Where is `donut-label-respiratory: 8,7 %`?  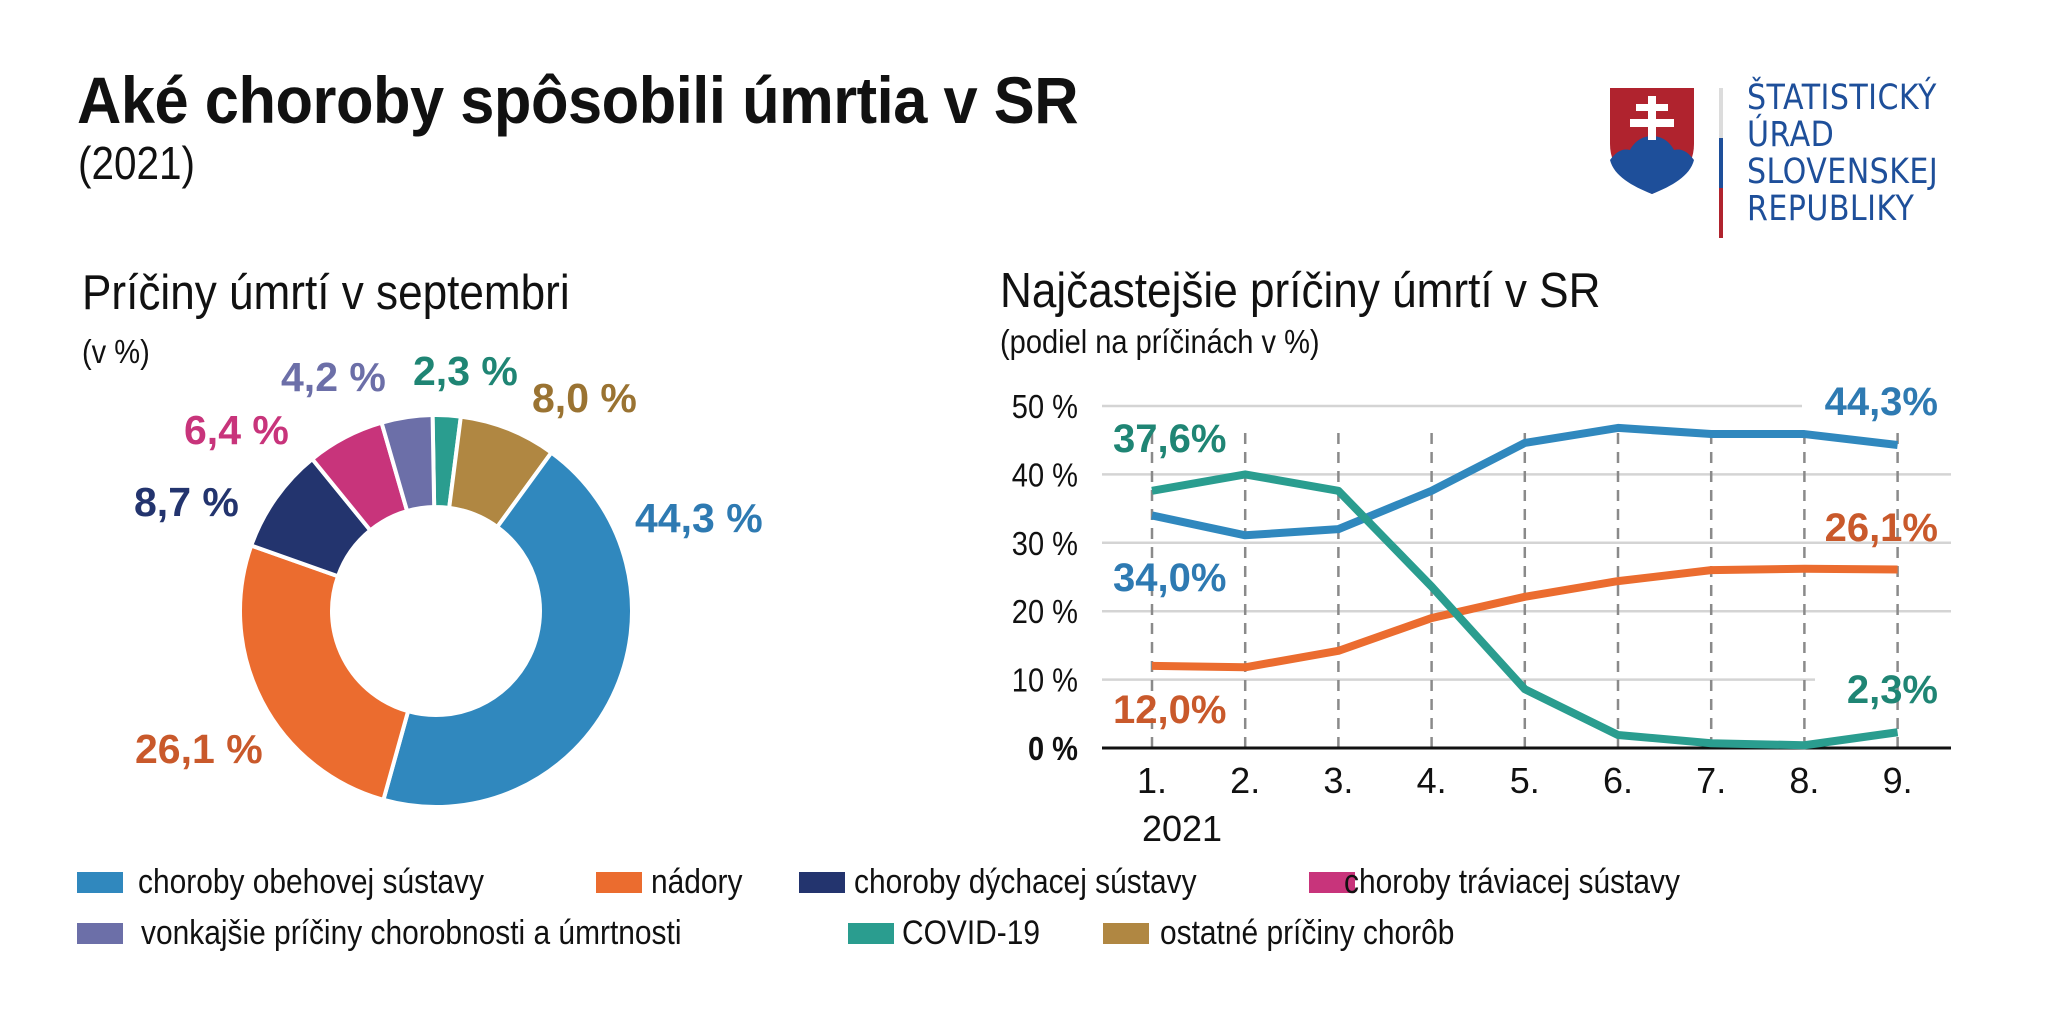 donut-label-respiratory: 8,7 % is located at coordinates (186, 502).